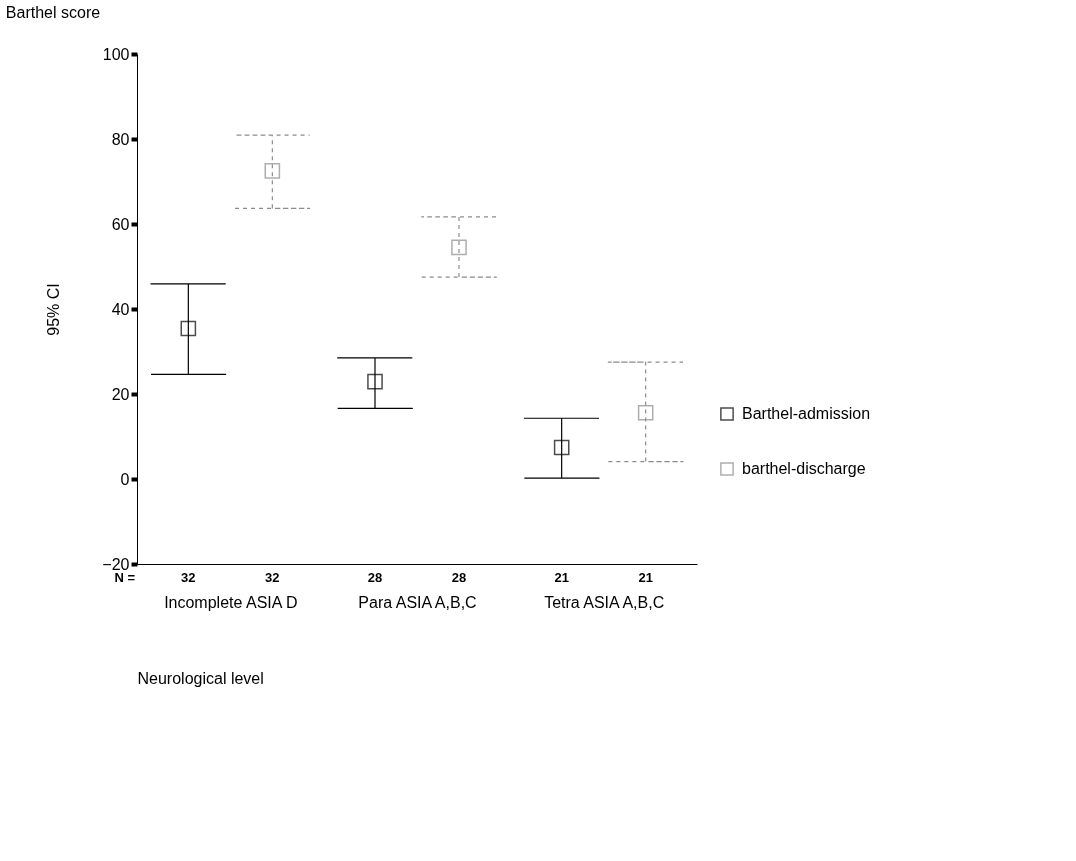 Image resolution: width=1076 pixels, height=861 pixels. What do you see at coordinates (54, 309) in the screenshot?
I see `y-axis-title: 95% CI` at bounding box center [54, 309].